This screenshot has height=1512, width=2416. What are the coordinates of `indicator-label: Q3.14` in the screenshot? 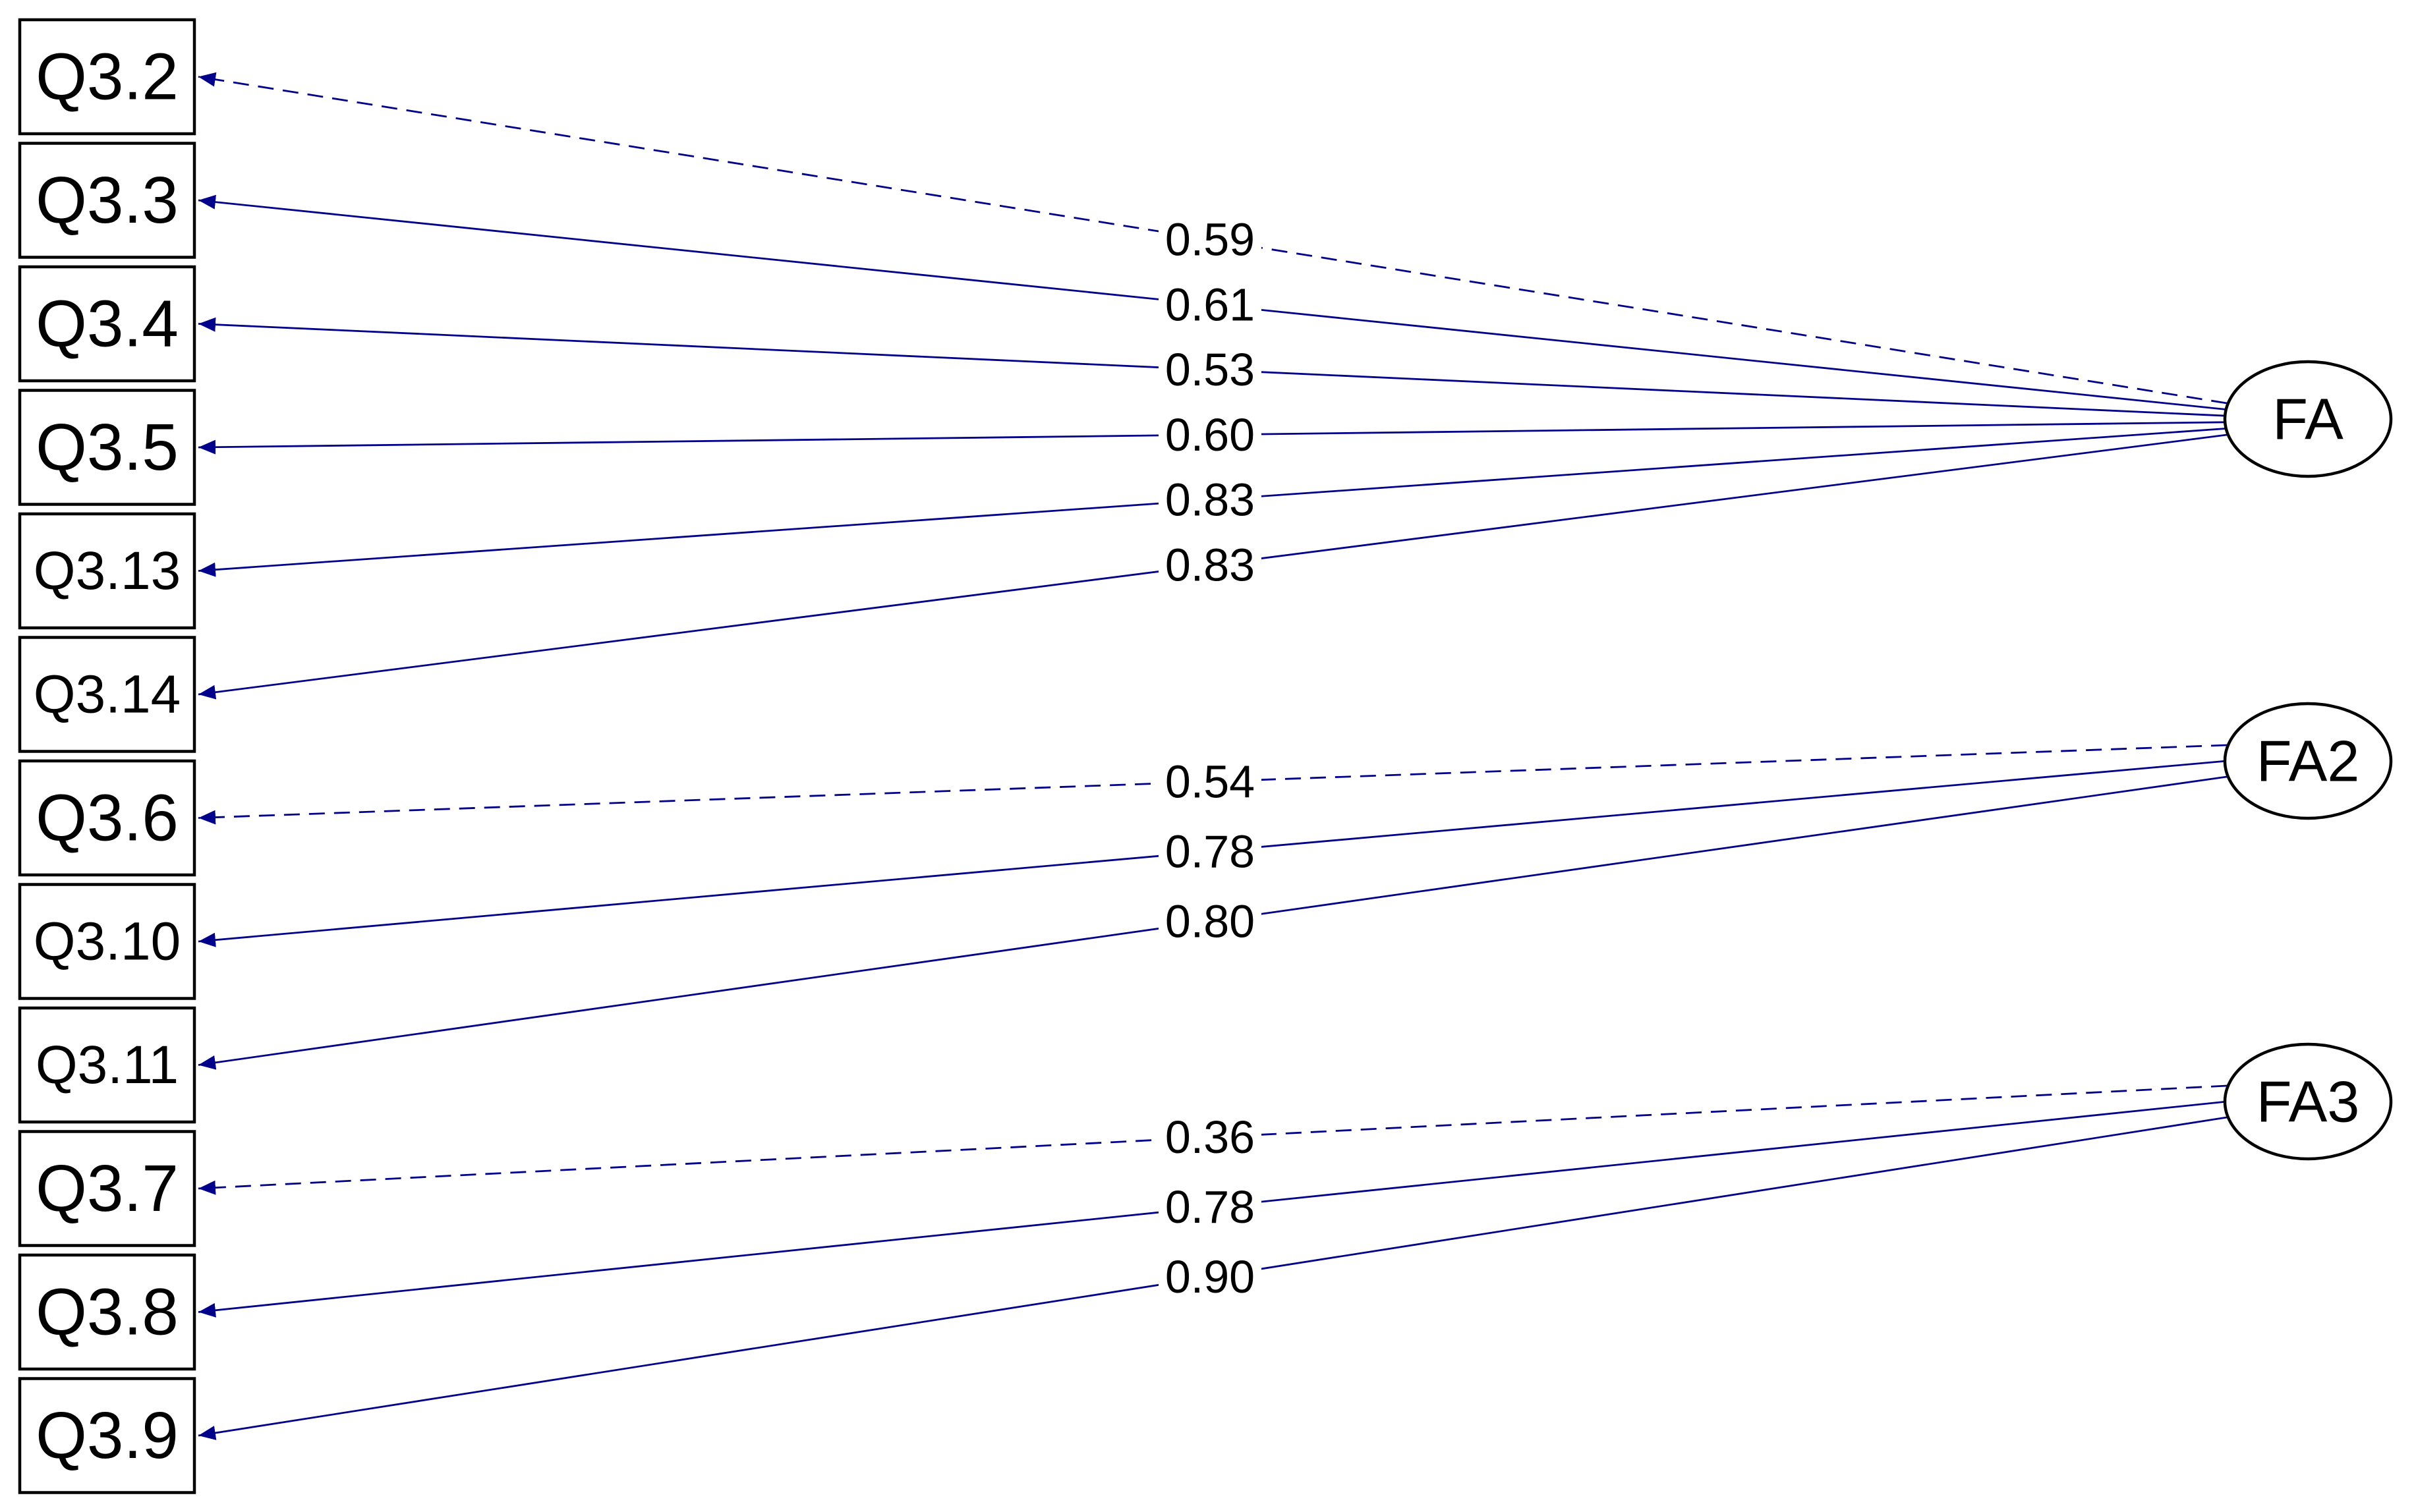 It's located at (107, 695).